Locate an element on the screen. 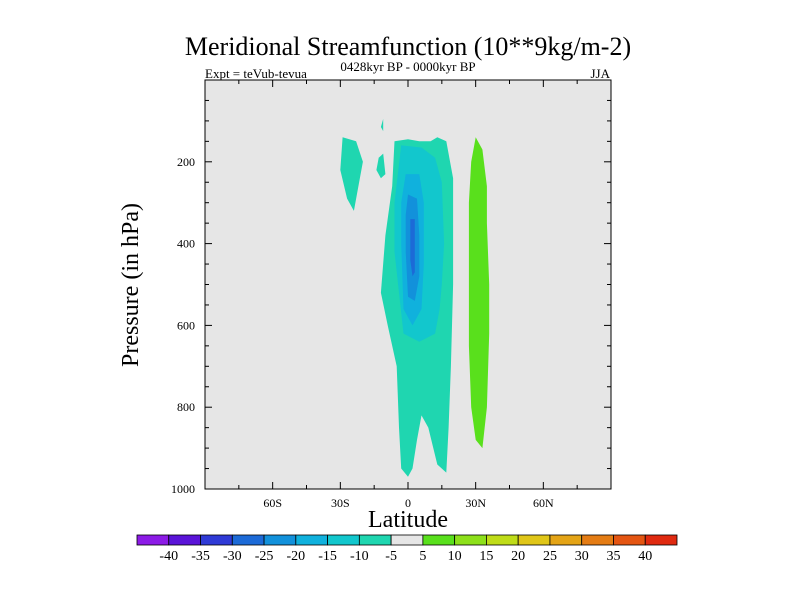 The width and height of the screenshot is (800, 600). colorbar-label: -25 is located at coordinates (264, 556).